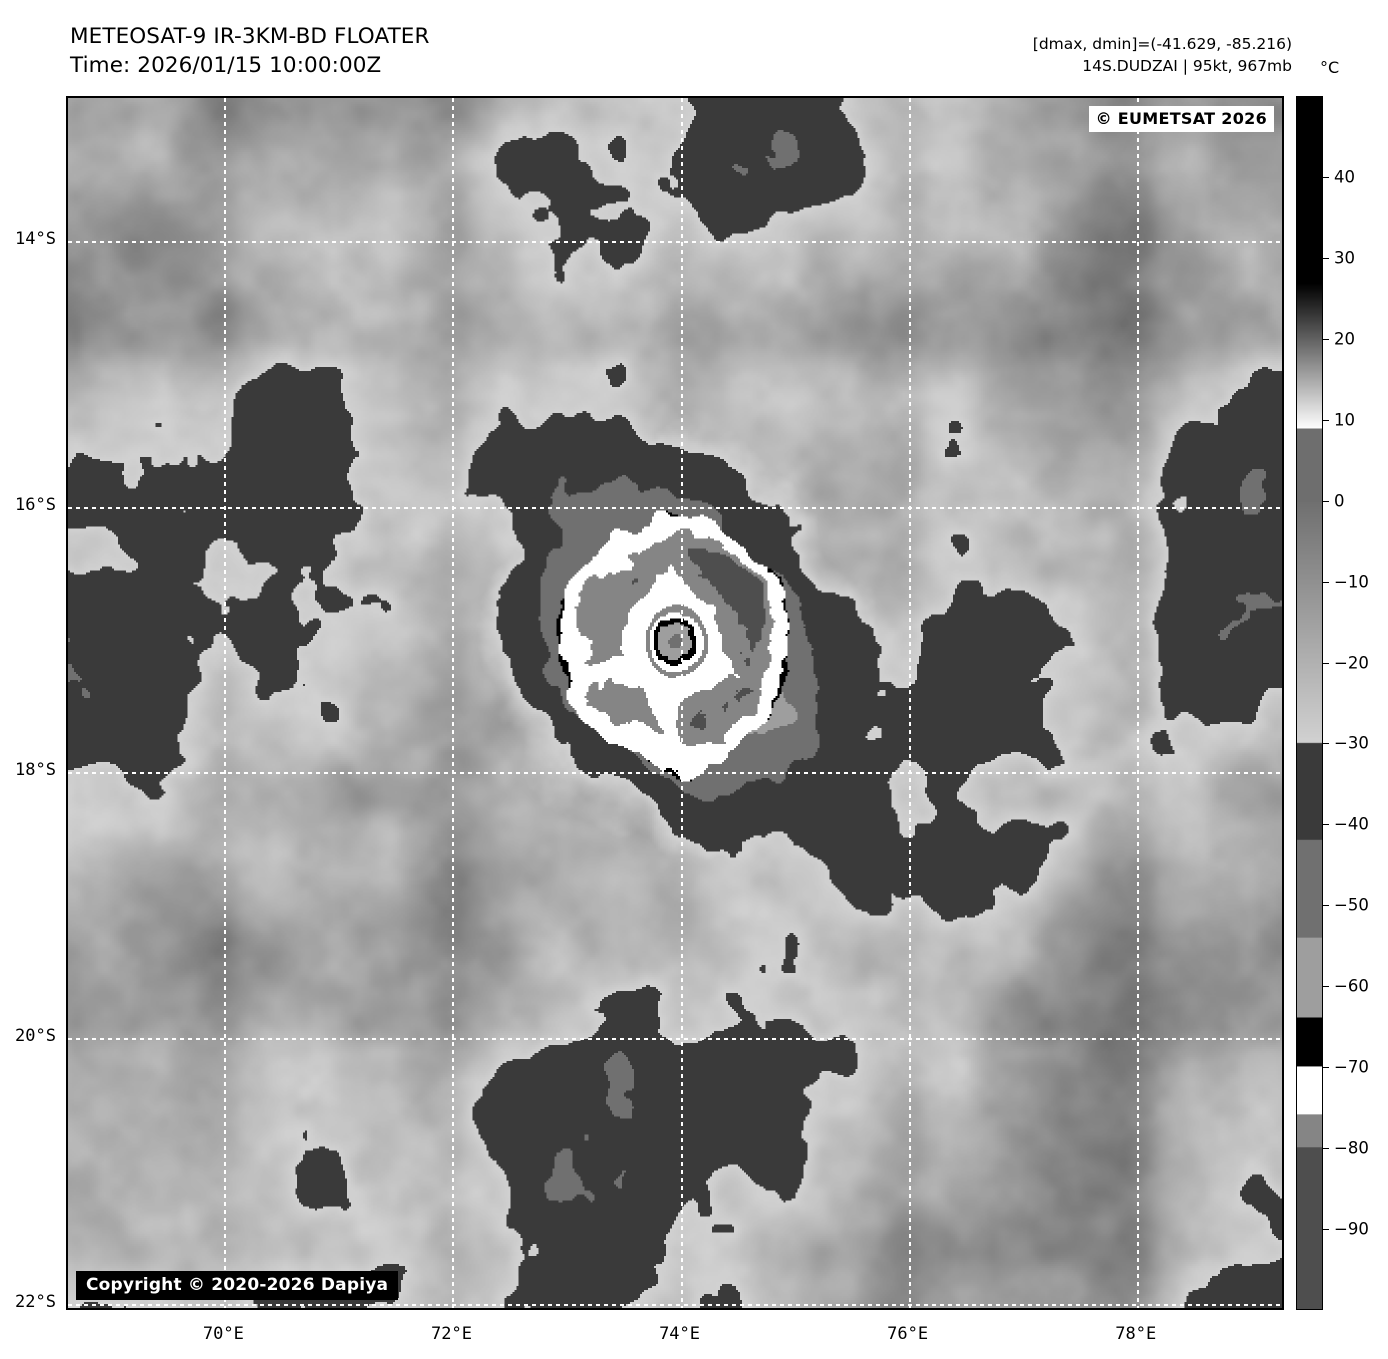  Describe the element at coordinates (1330, 67) in the screenshot. I see `colorbar-unit-label: °C` at that location.